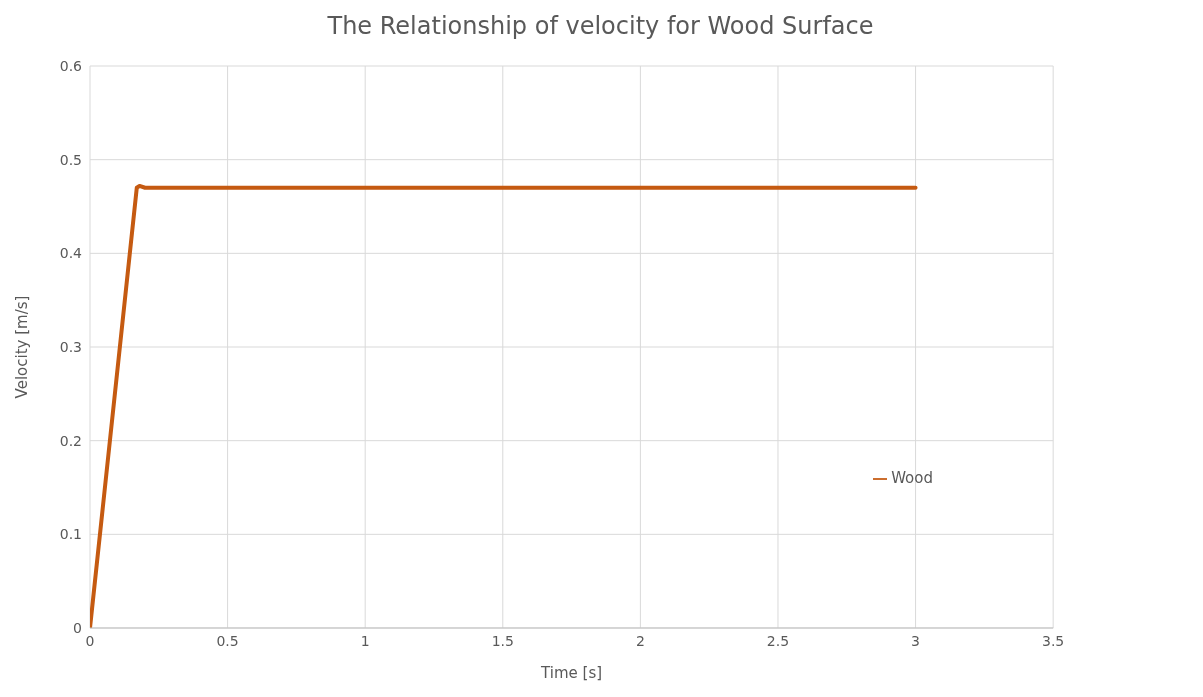  What do you see at coordinates (70, 159) in the screenshot?
I see `y-tick-label: 0.5` at bounding box center [70, 159].